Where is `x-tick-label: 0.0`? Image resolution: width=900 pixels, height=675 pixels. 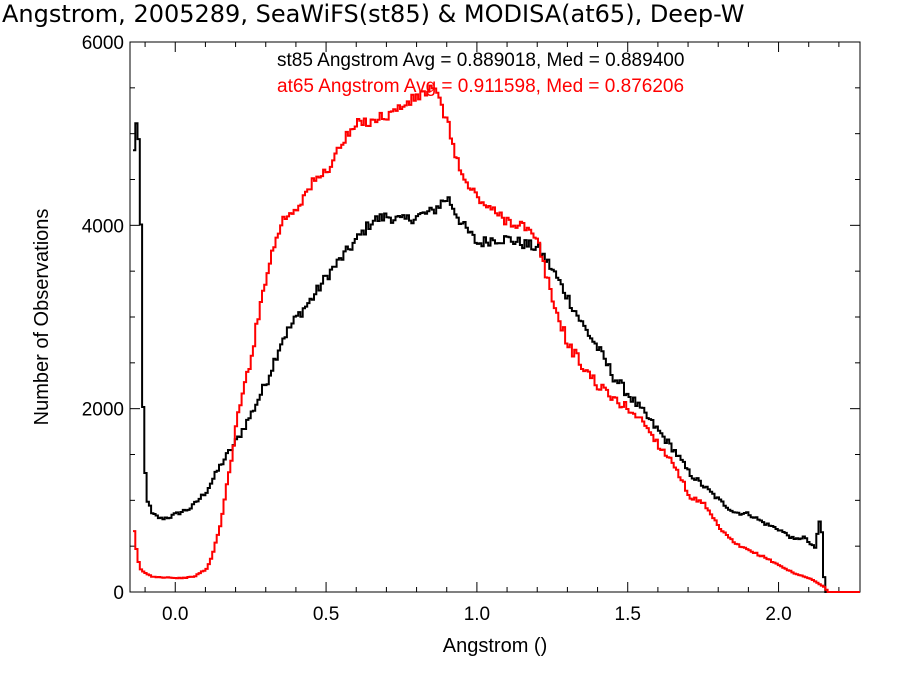
x-tick-label: 0.0 is located at coordinates (175, 614).